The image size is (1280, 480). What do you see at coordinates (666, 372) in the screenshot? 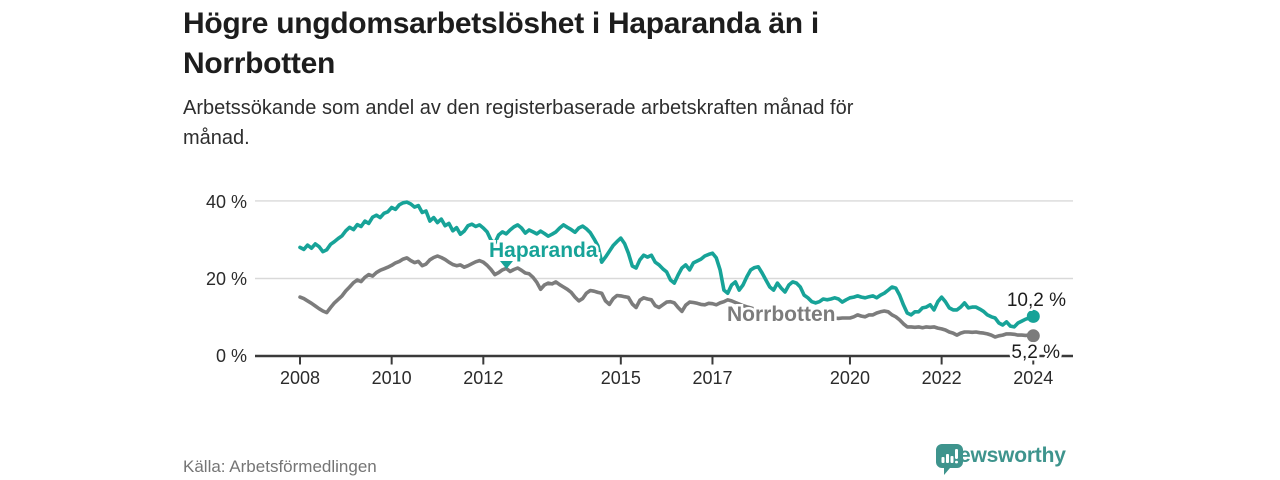
I see `x-axis-ticks: 2008 2010 2012 2015 2017 2020 2022 2024` at bounding box center [666, 372].